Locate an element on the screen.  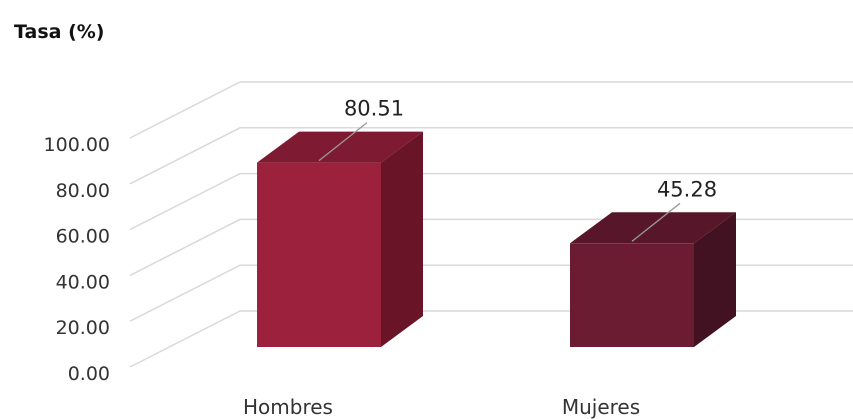
x-axis-categories: Hombres Mujeres is located at coordinates (441, 407).